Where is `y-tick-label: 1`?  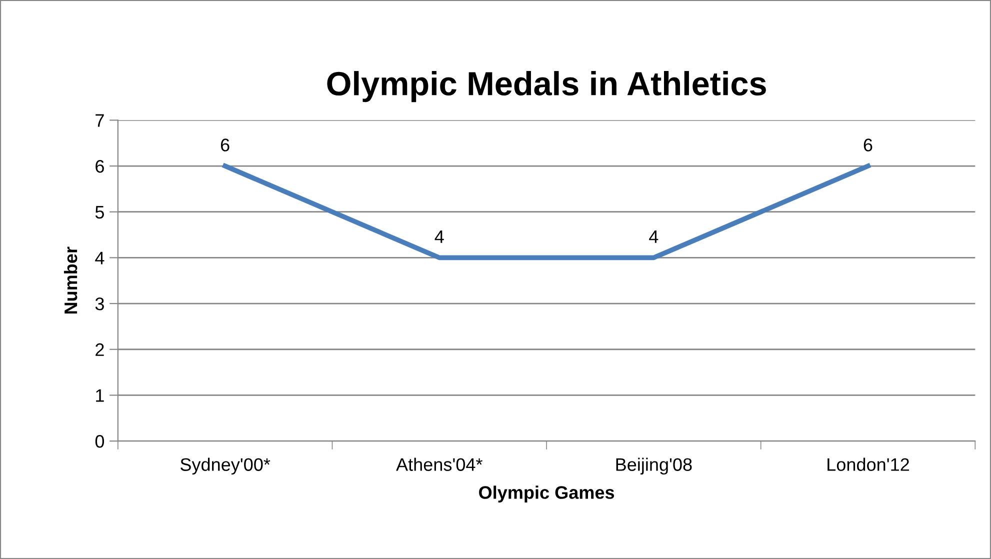
y-tick-label: 1 is located at coordinates (100, 395).